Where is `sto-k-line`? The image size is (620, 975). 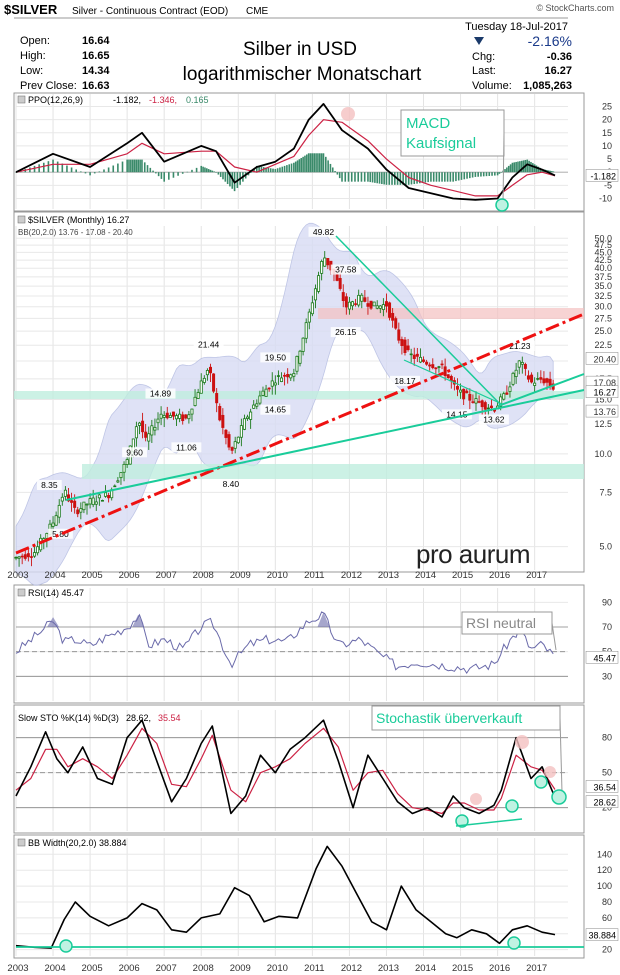 sto-k-line is located at coordinates (285, 768).